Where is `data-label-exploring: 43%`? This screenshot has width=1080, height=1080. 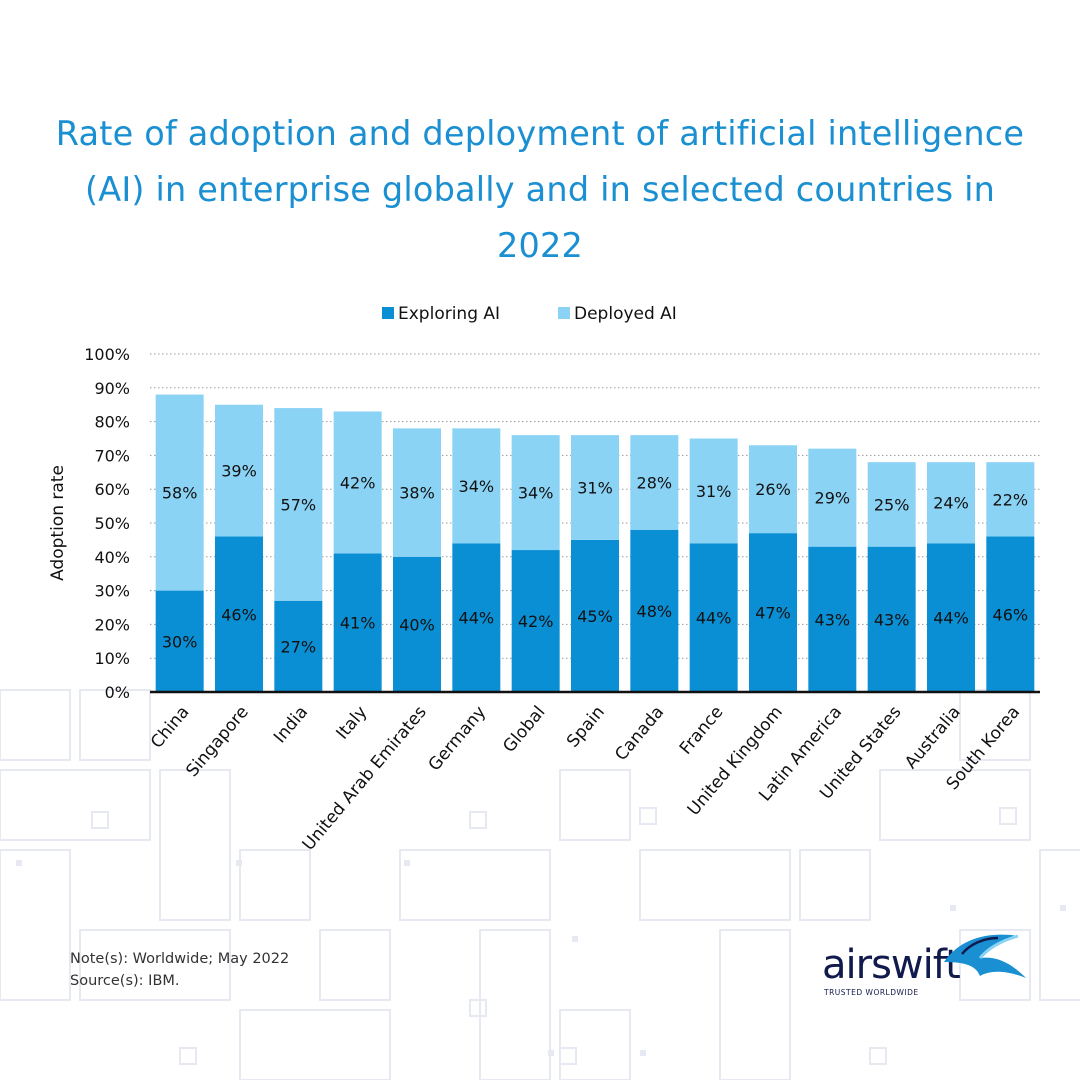 data-label-exploring: 43% is located at coordinates (892, 619).